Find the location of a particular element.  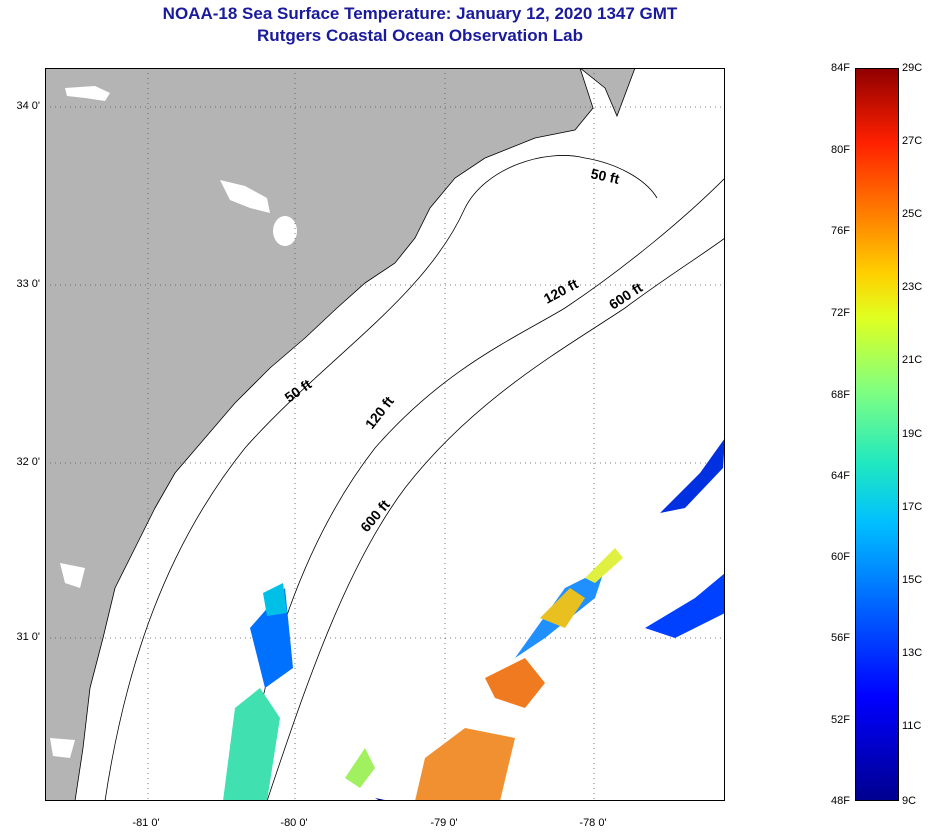

cbar-f-label: 84F is located at coordinates (840, 68).